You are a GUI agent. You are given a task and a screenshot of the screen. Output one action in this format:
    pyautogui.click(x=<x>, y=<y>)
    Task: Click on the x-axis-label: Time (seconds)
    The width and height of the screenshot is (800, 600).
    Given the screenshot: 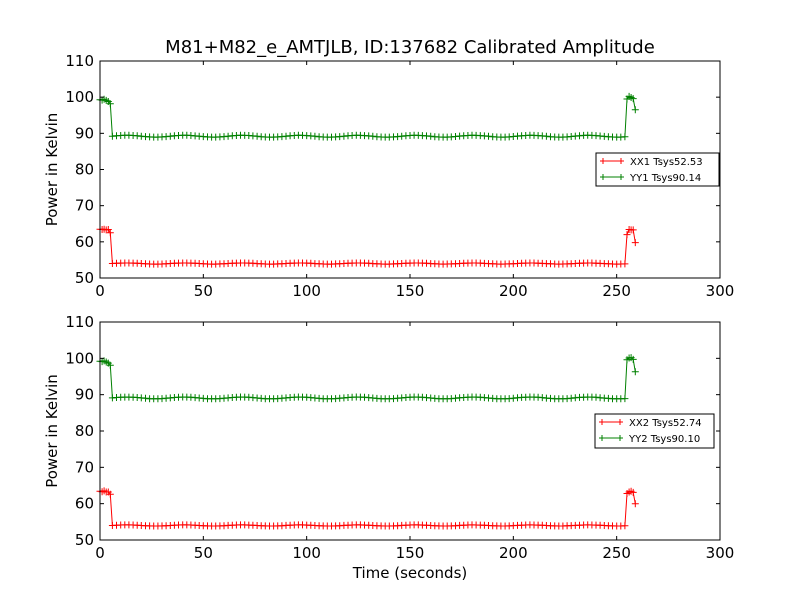 What is the action you would take?
    pyautogui.click(x=410, y=573)
    